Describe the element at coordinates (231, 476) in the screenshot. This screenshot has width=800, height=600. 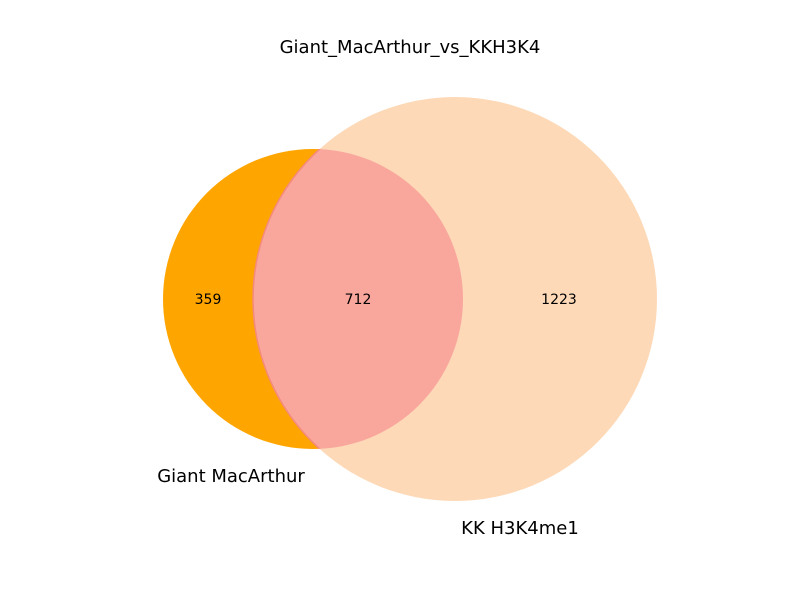
I see `label-giant-macarthur: Giant MacArthur` at that location.